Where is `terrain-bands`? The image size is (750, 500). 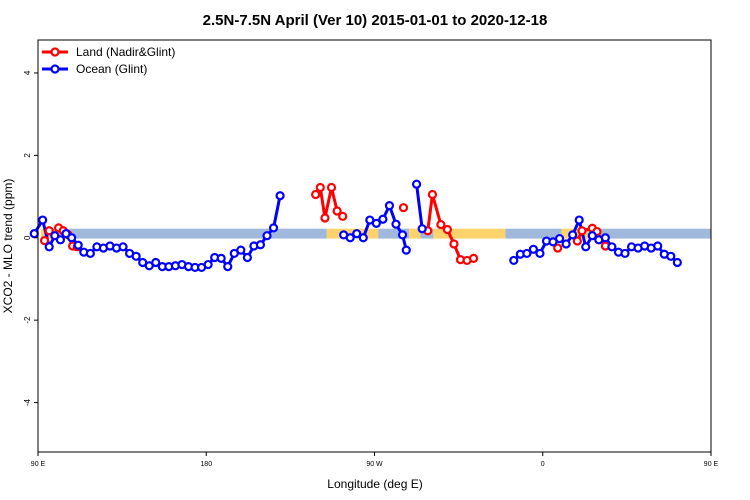
terrain-bands is located at coordinates (375, 233).